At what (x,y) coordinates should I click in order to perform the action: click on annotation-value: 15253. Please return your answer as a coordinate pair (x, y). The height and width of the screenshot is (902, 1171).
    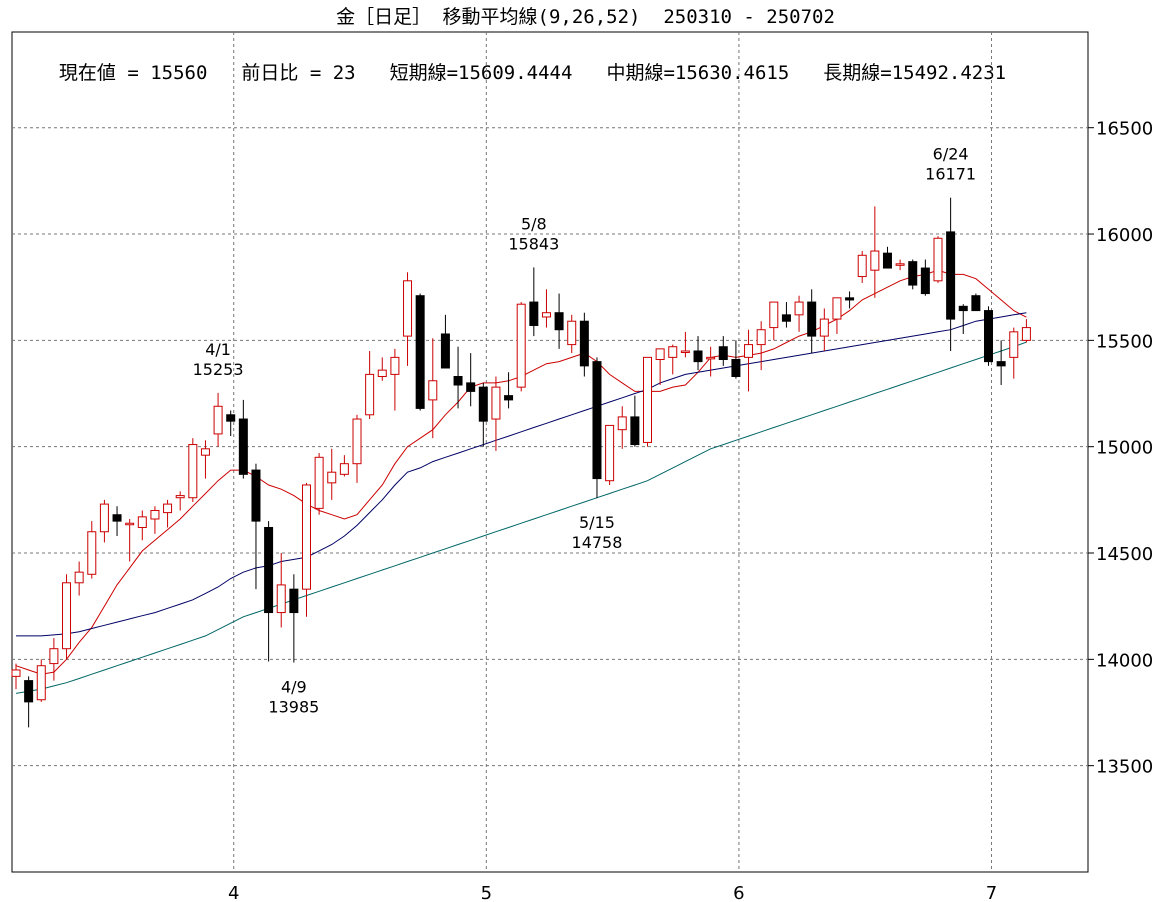
    Looking at the image, I should click on (218, 369).